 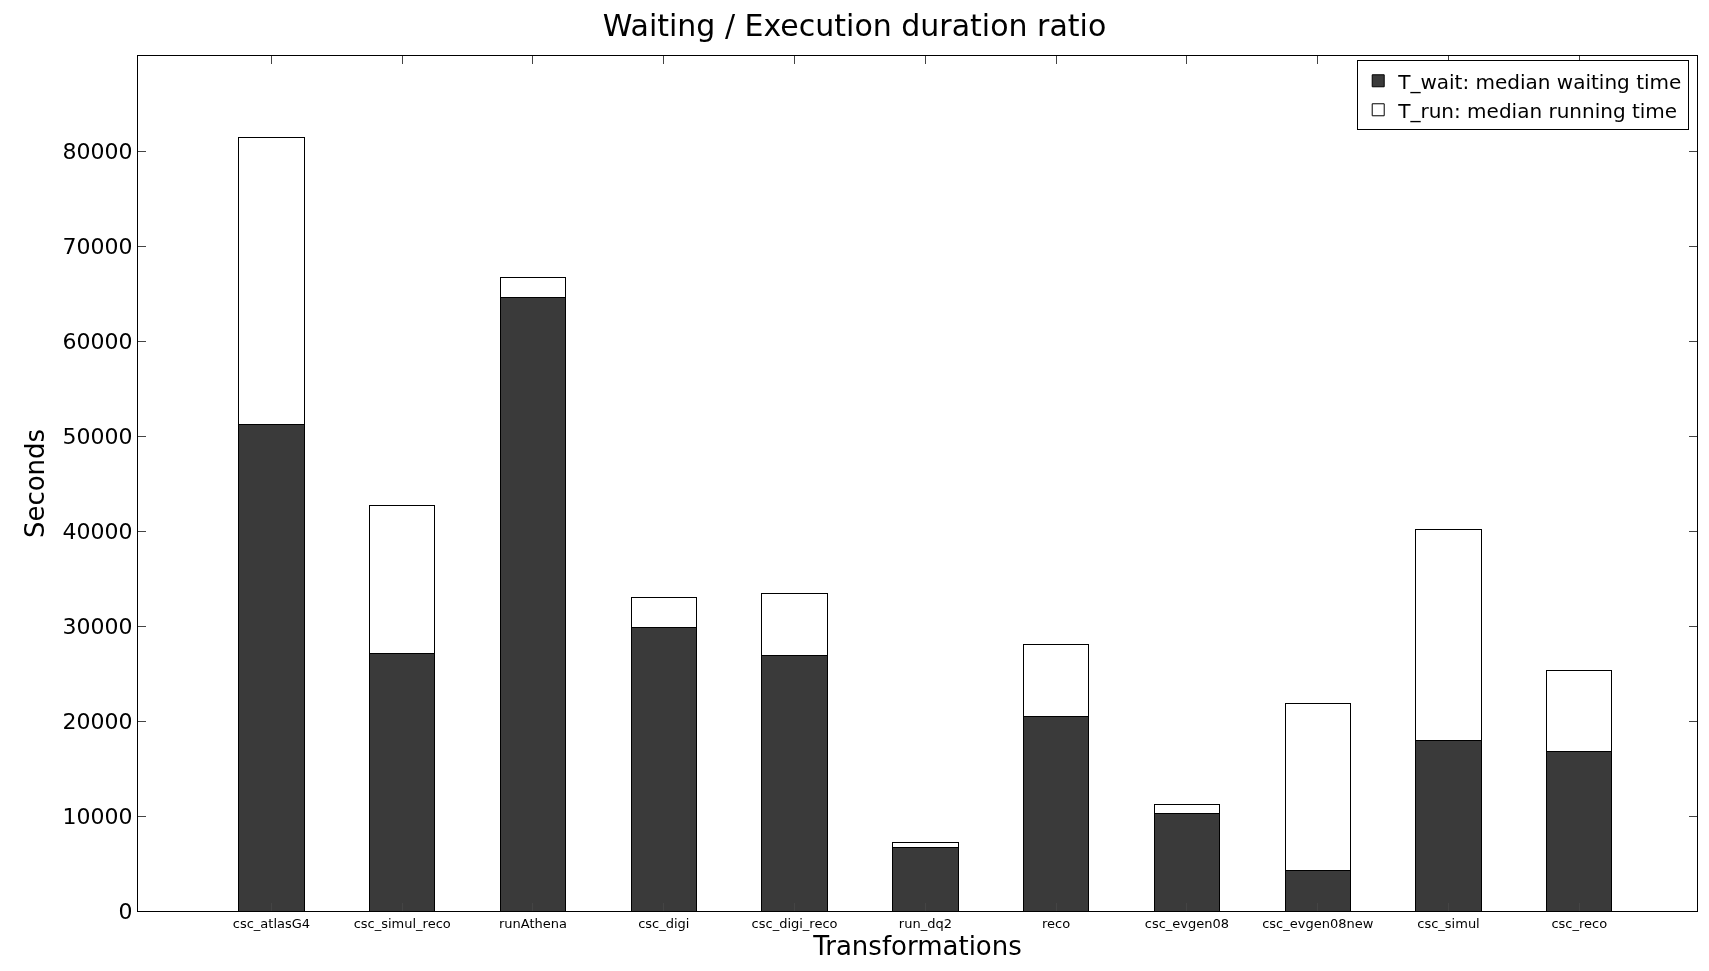 What do you see at coordinates (125, 911) in the screenshot?
I see `y-tick-label: 0` at bounding box center [125, 911].